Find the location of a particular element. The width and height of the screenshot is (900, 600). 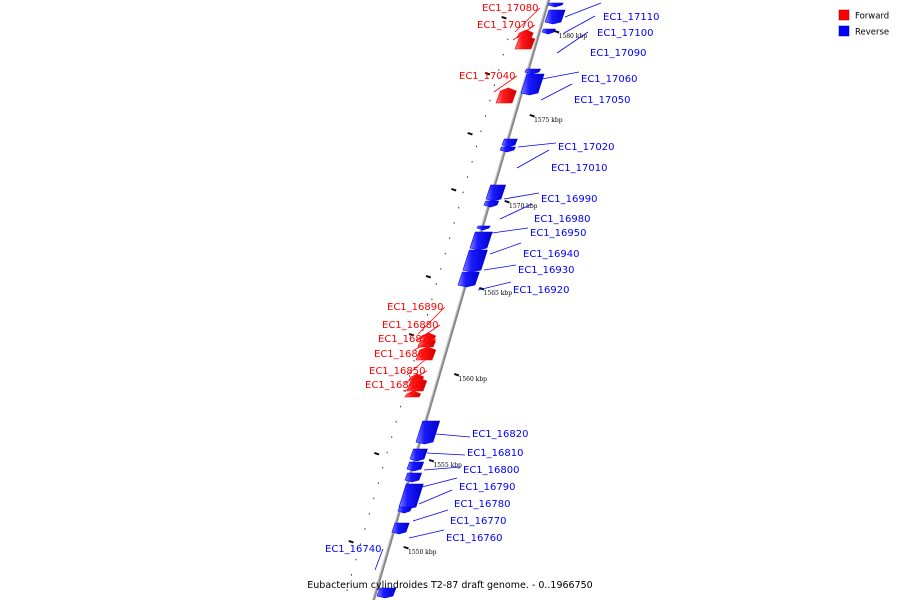

gene-ec1-16890: EC1_16890 is located at coordinates (416, 321).